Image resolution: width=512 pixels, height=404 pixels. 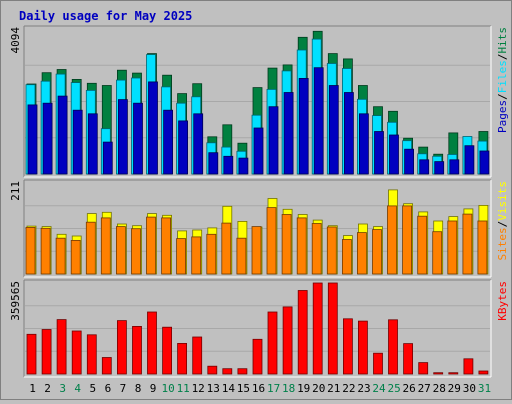 I want to click on series-axis-label-hits: Hits, so click(x=502, y=40).